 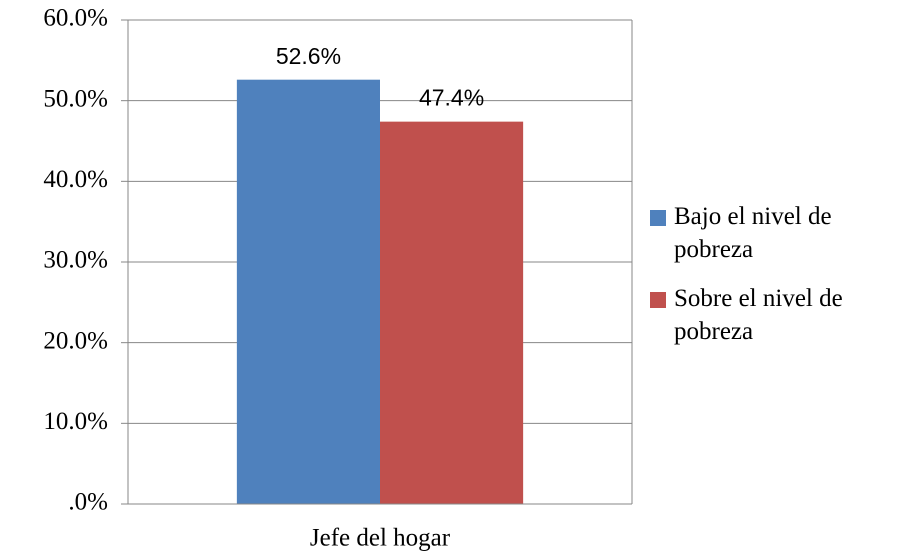 I want to click on legend-item: Bajo el nivel de pobreza, so click(x=776, y=233).